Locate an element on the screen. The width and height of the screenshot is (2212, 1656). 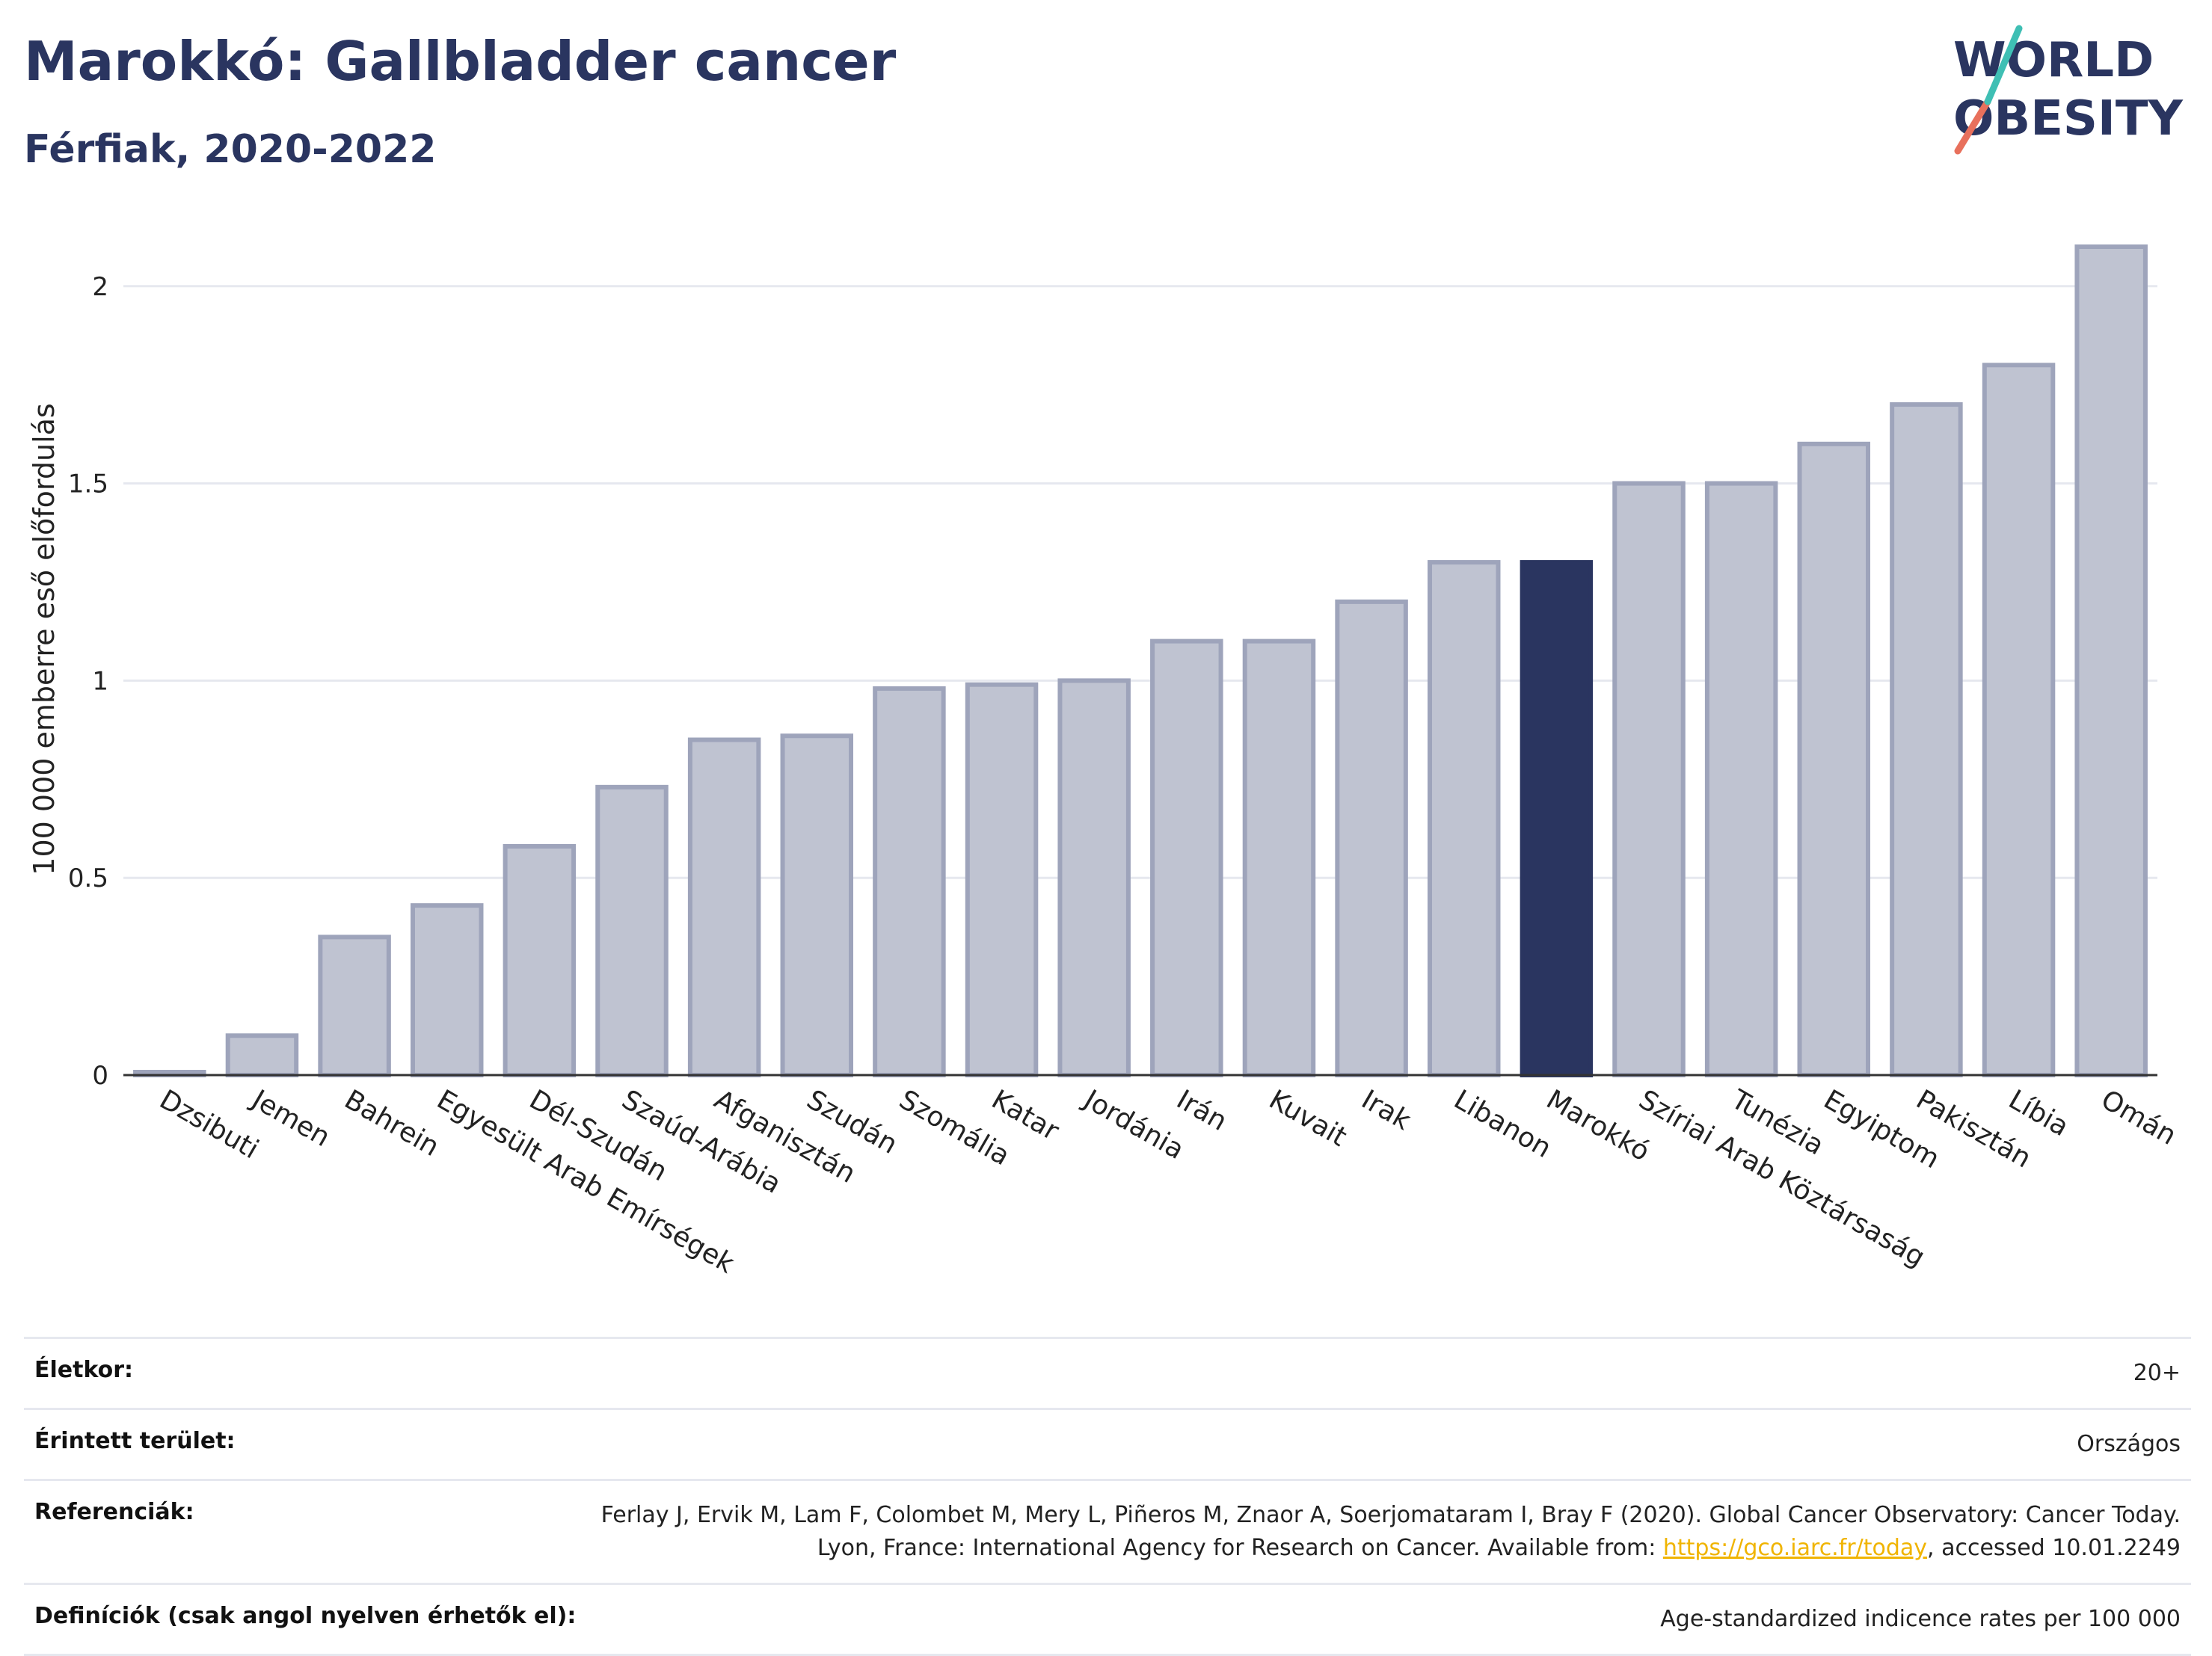
footer-row-area: Érintett terület: Országos is located at coordinates (1107, 1443).